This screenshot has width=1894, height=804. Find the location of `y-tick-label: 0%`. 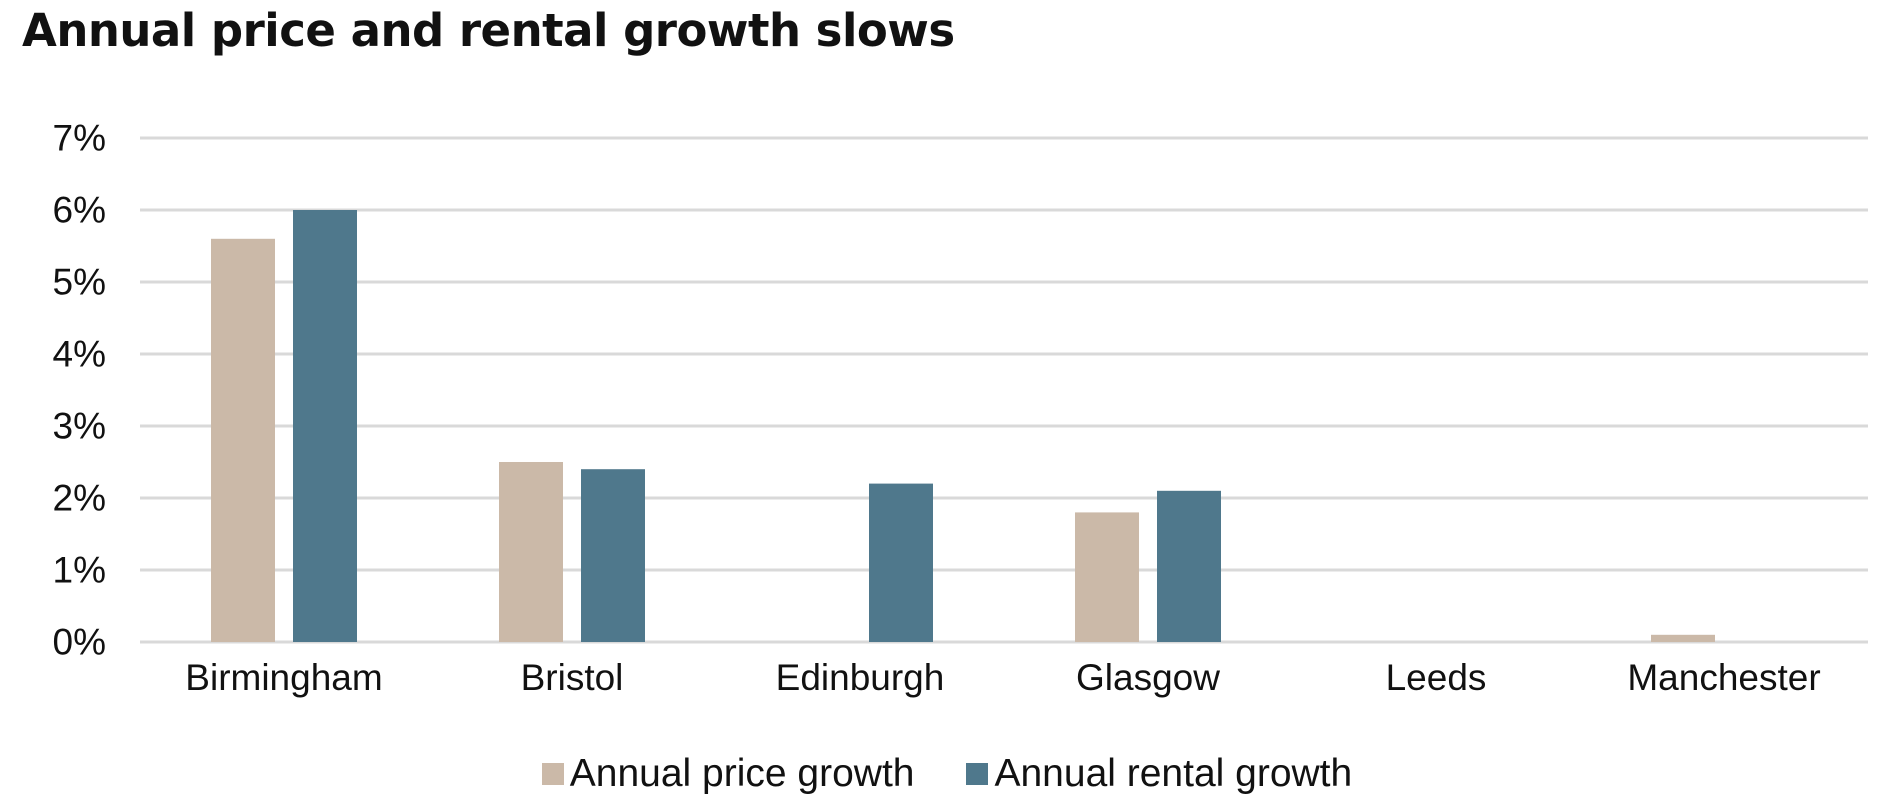

y-tick-label: 0% is located at coordinates (79, 642).